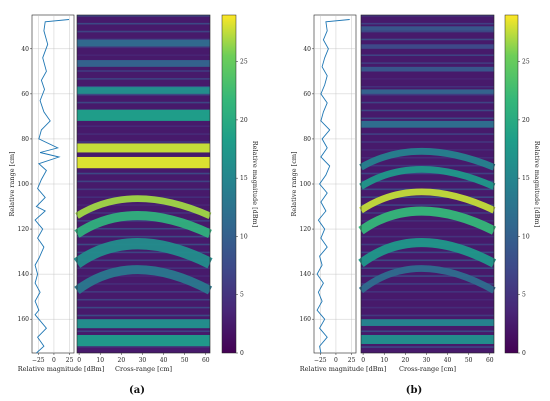 The width and height of the screenshot is (550, 401). Describe the element at coordinates (25, 94) in the screenshot. I see `profile-tick-label-y: 60` at that location.